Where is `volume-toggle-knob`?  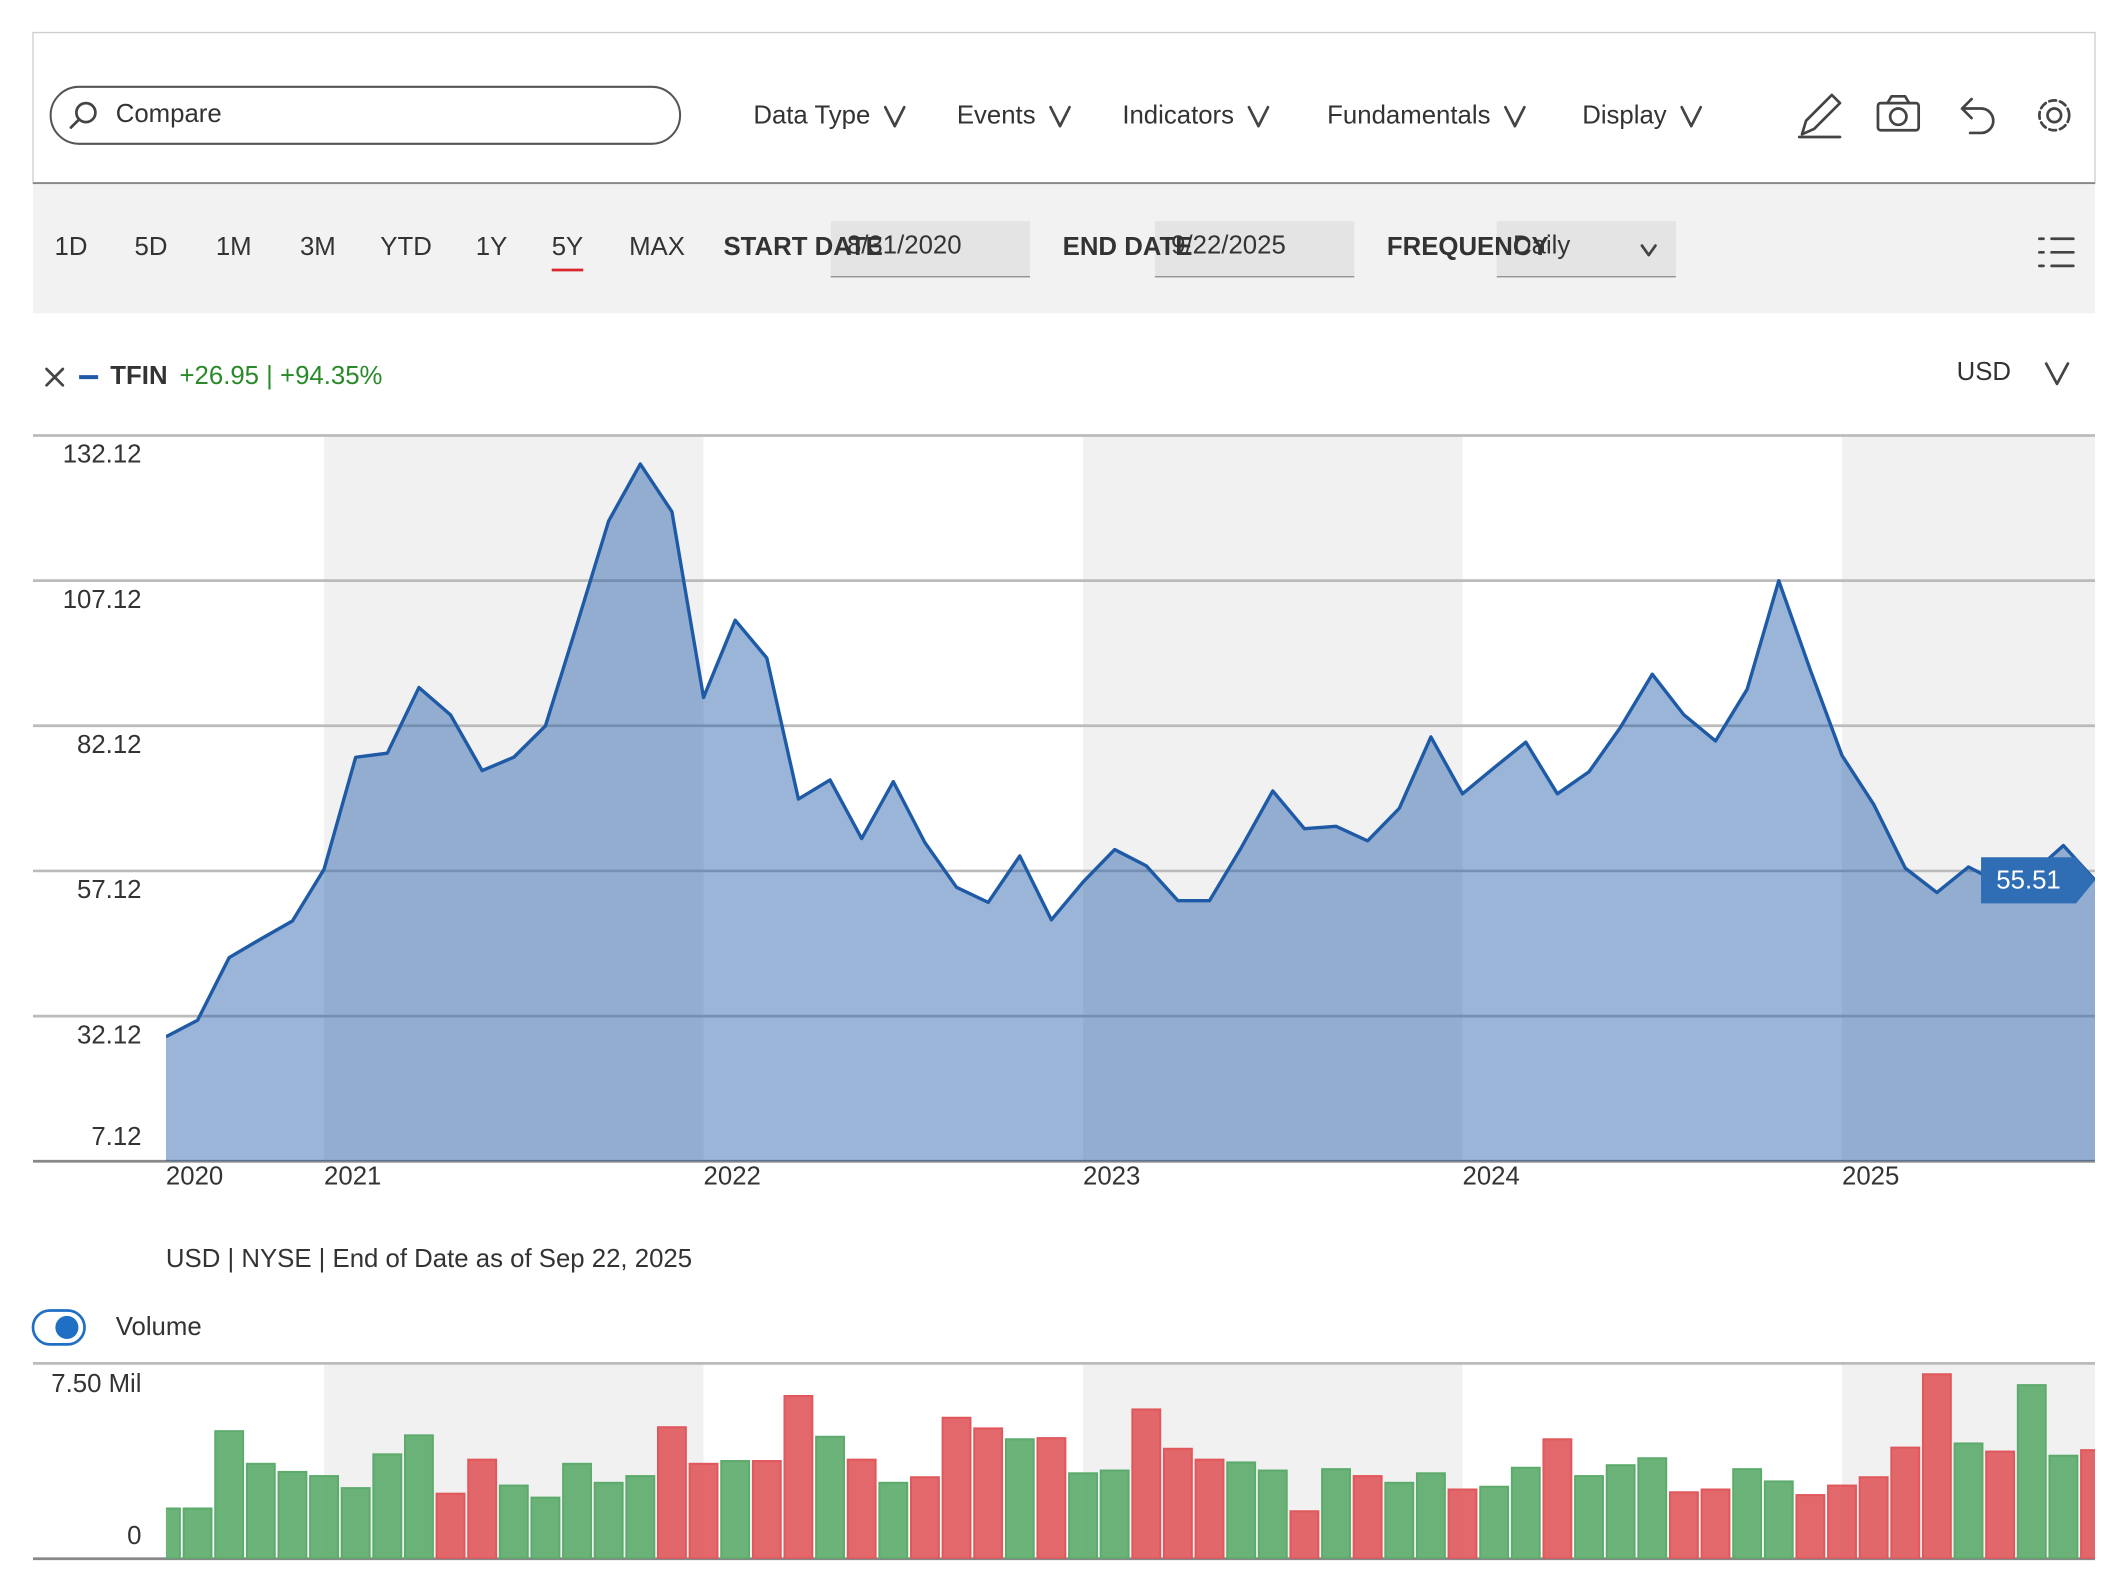
volume-toggle-knob is located at coordinates (67, 1327).